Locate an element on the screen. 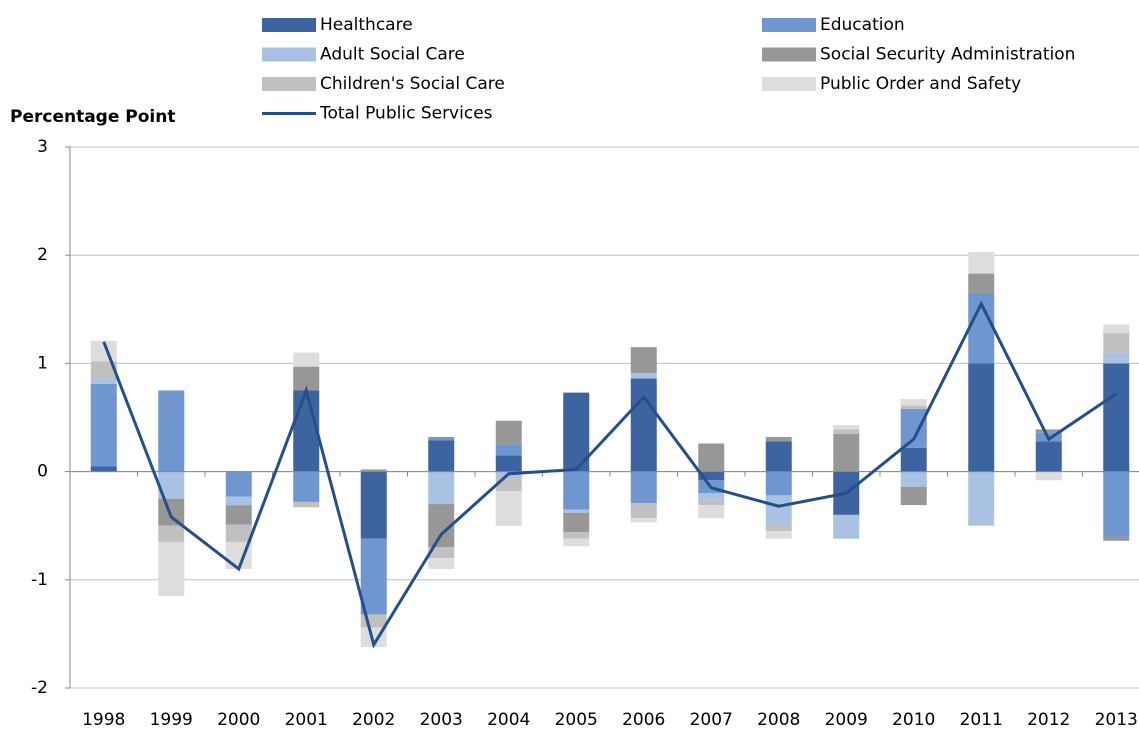 Image resolution: width=1139 pixels, height=734 pixels. y-tick-label: 3 is located at coordinates (42, 147).